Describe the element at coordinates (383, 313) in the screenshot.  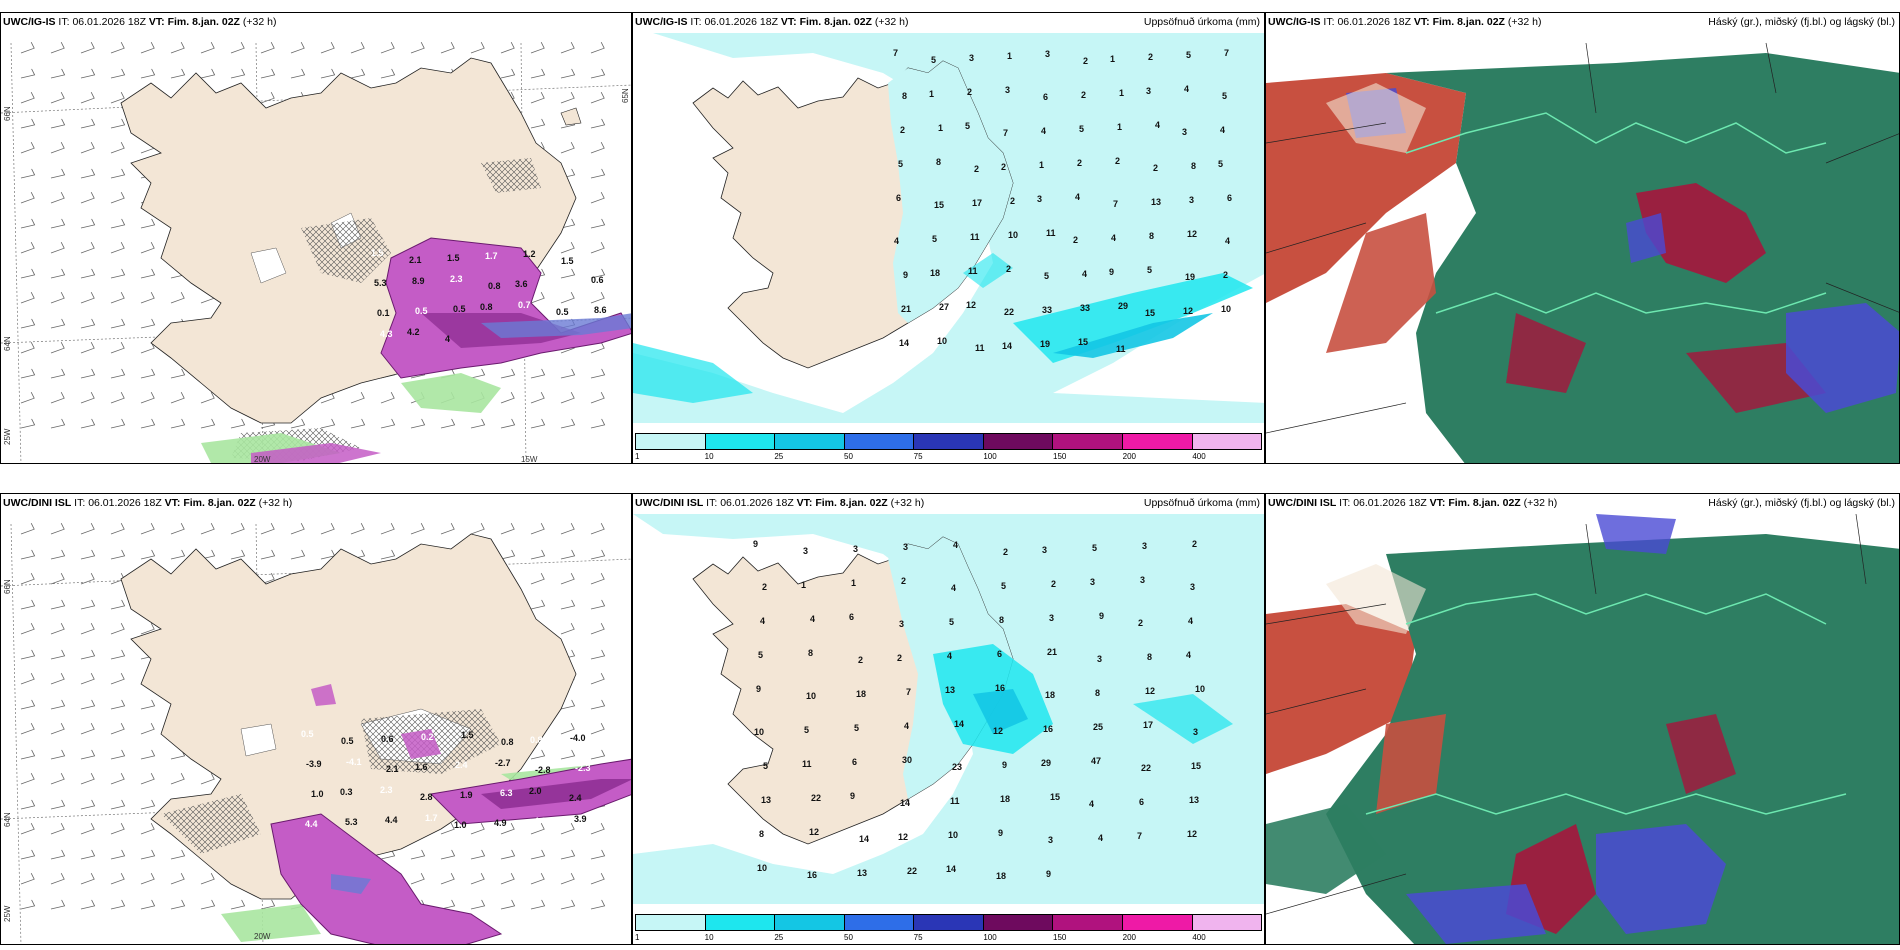
I see `value-label: 0.1` at that location.